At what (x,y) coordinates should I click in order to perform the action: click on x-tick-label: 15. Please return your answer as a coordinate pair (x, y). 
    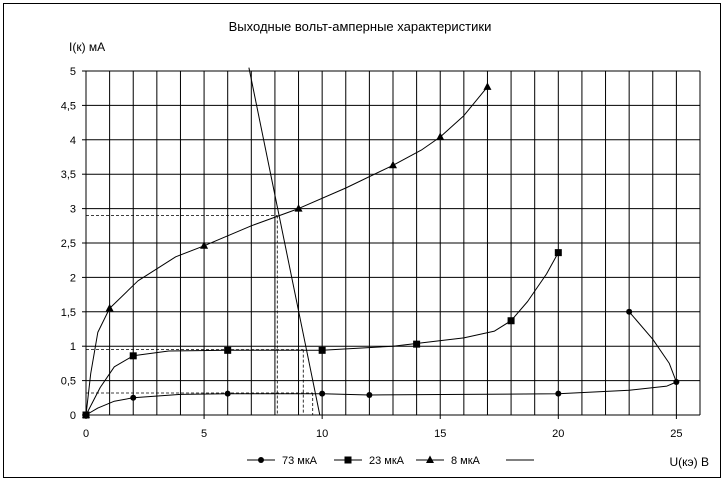
    Looking at the image, I should click on (440, 434).